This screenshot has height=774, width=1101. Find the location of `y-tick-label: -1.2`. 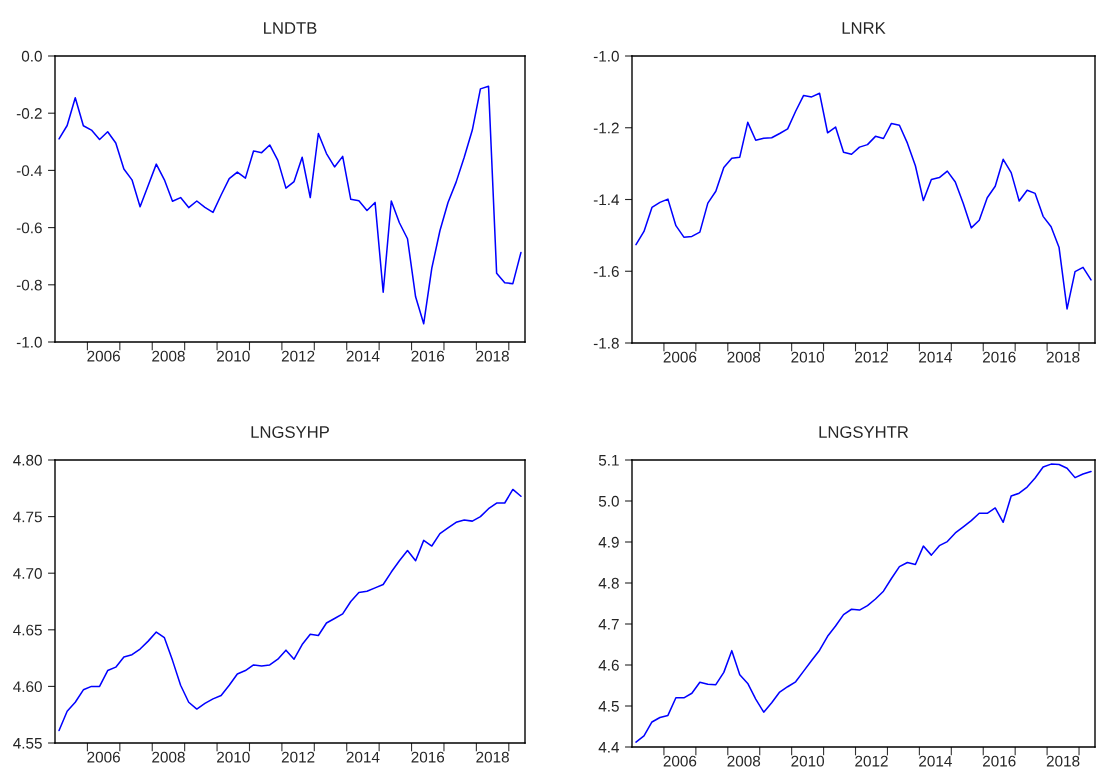

y-tick-label: -1.2 is located at coordinates (606, 128).